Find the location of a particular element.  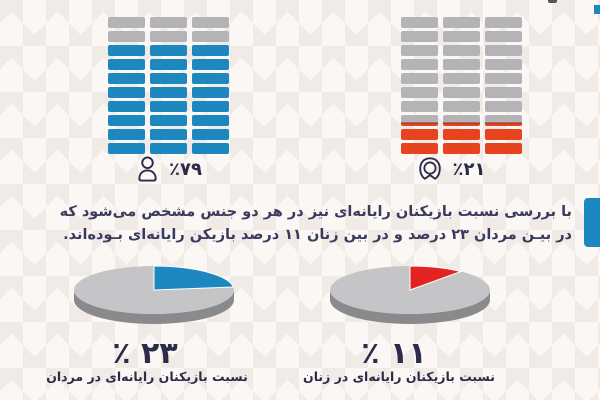

pie-women-caption: نسبت بازیکنان رایانه‌ای در زنان is located at coordinates (399, 376).